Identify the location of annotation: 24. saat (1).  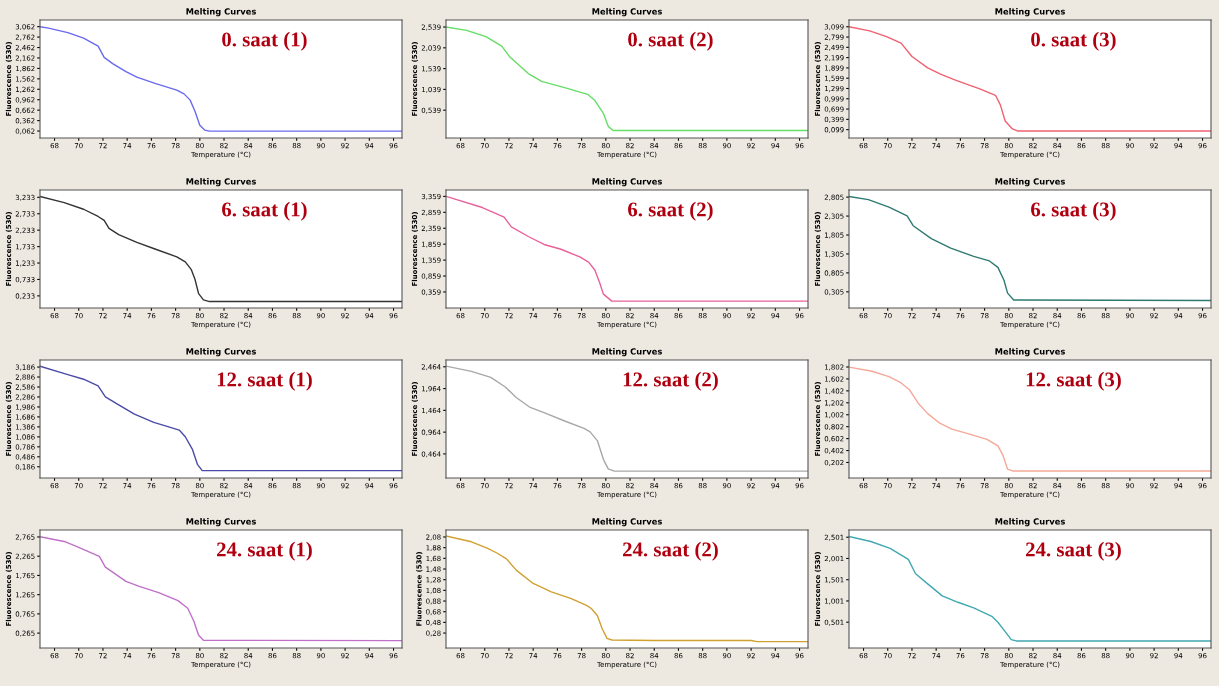
(264, 551).